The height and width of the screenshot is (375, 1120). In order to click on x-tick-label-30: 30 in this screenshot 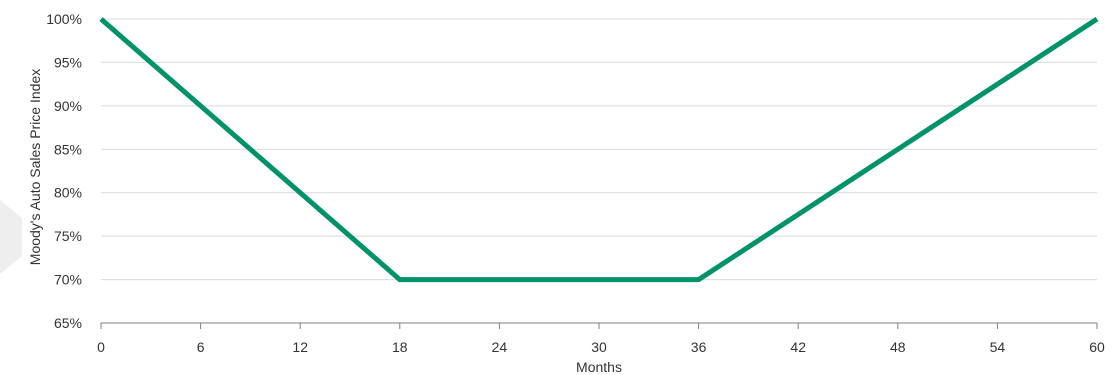, I will do `click(599, 347)`.